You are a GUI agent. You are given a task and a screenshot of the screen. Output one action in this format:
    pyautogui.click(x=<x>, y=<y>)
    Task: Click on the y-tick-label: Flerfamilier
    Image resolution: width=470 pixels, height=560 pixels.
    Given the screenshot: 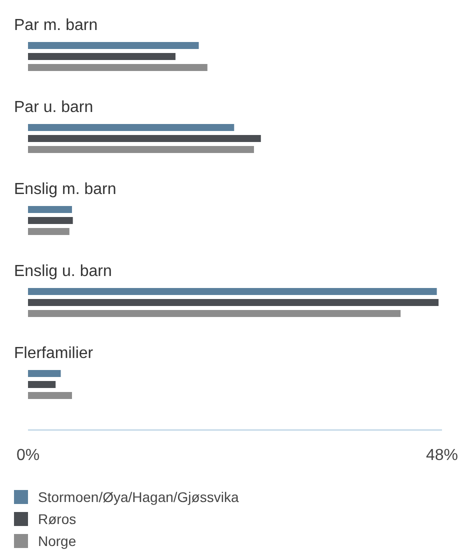 What is the action you would take?
    pyautogui.click(x=54, y=353)
    